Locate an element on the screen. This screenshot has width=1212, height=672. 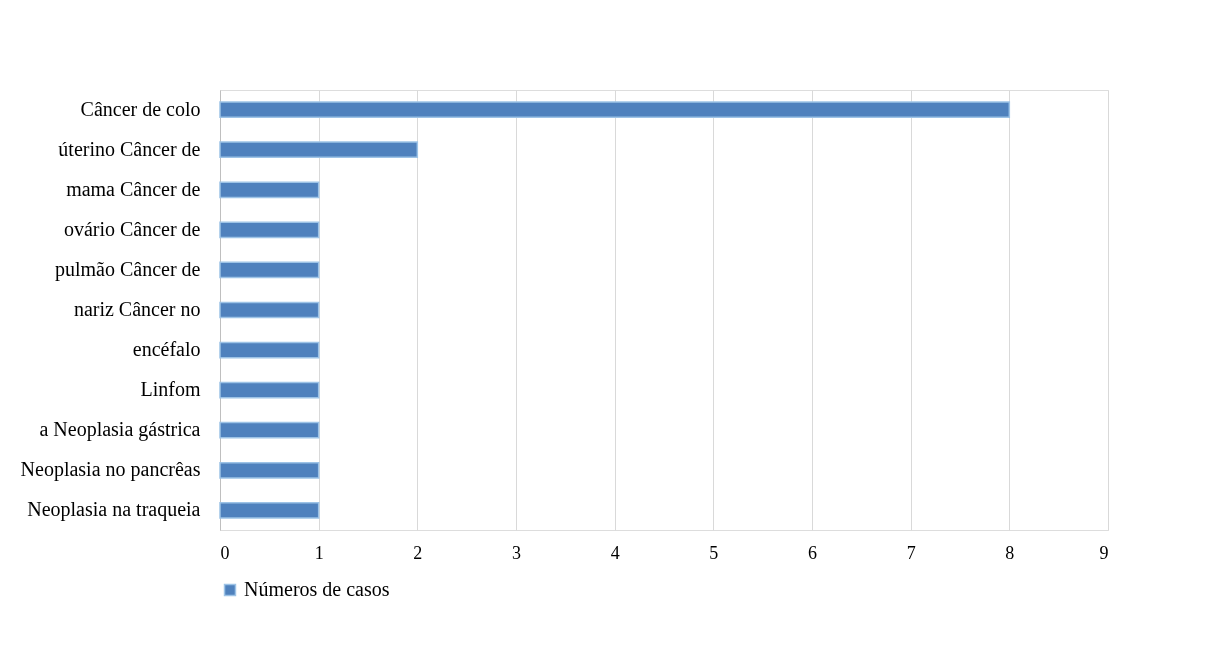
x-tick-label: 5 is located at coordinates (714, 552).